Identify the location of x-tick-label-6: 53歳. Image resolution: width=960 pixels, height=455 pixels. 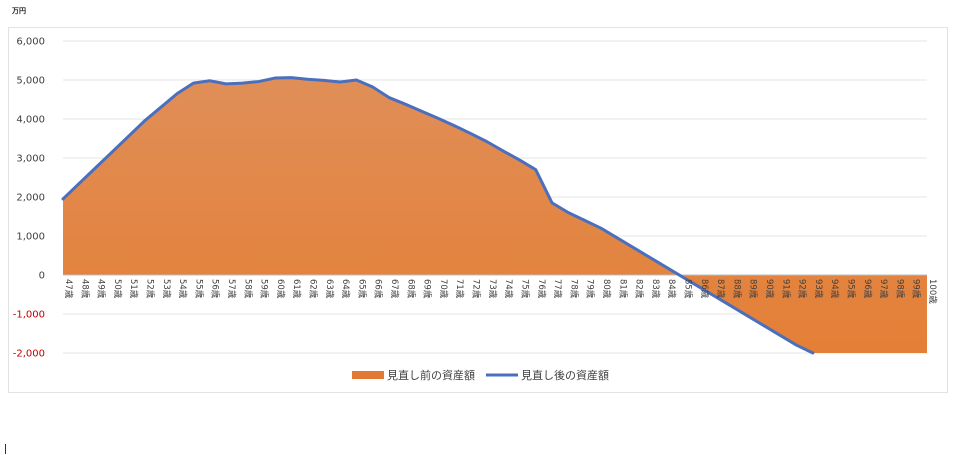
(166, 289).